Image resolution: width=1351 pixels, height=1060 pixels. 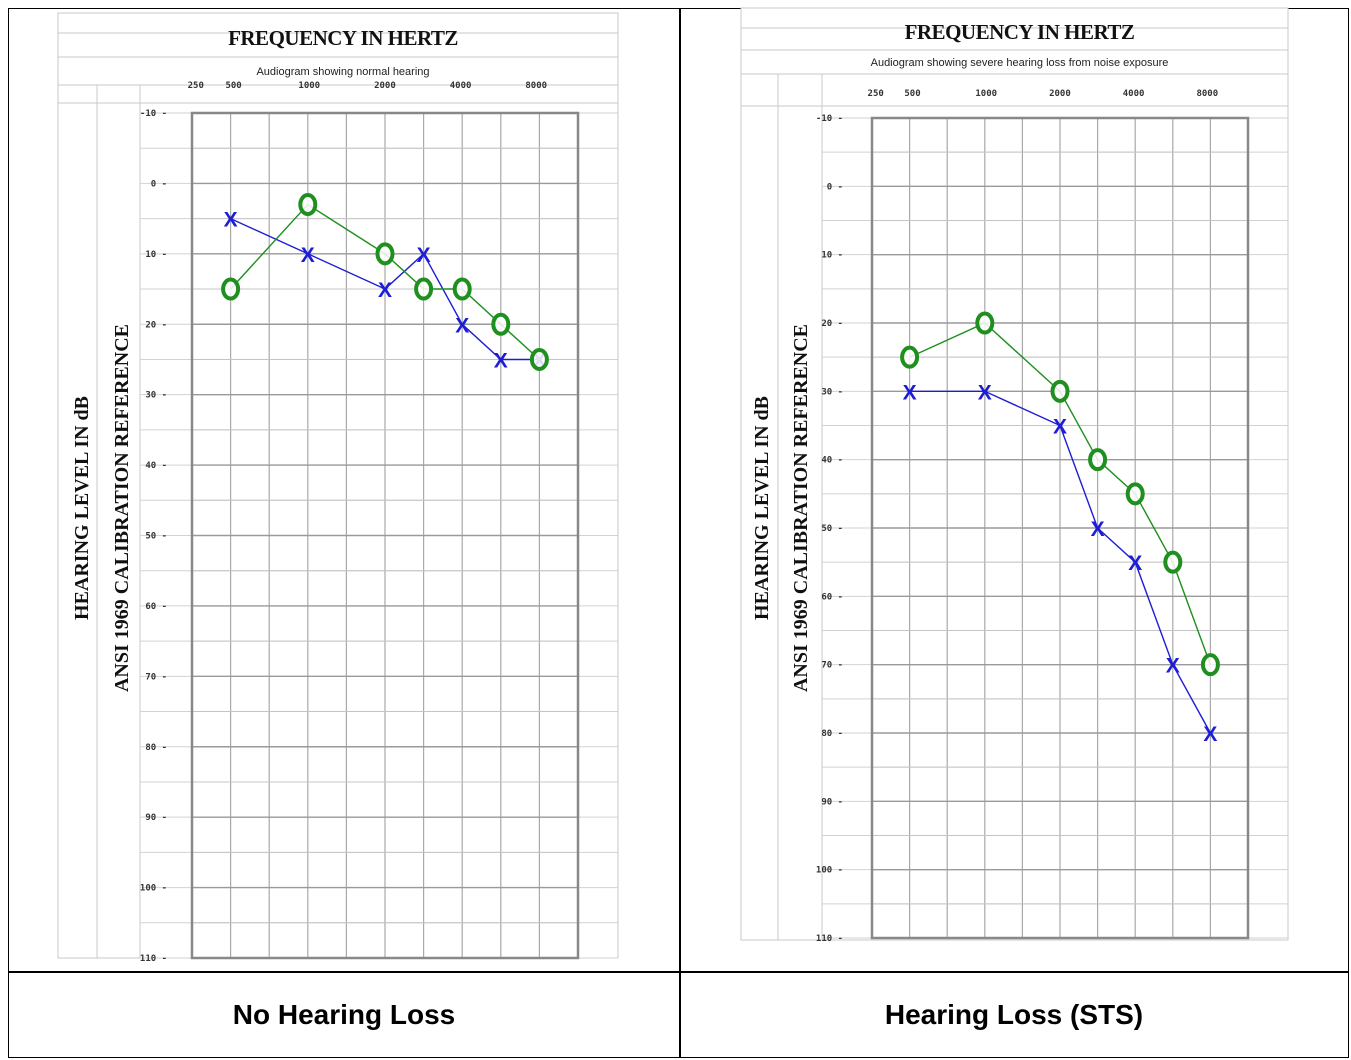 What do you see at coordinates (678, 972) in the screenshot?
I see `table-row-divider` at bounding box center [678, 972].